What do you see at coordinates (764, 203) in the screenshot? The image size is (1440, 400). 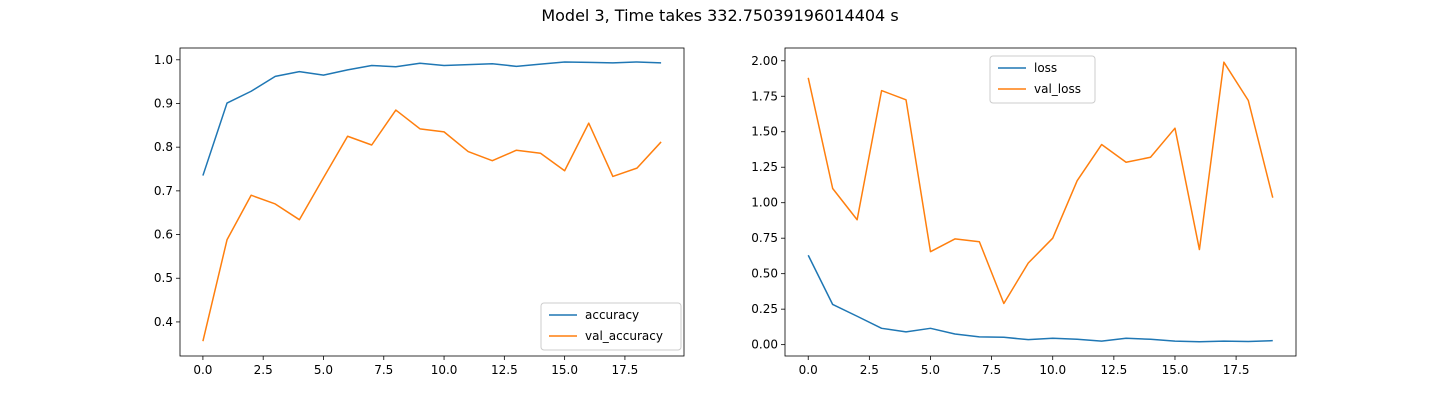 I see `y-tick-label: 1.00` at bounding box center [764, 203].